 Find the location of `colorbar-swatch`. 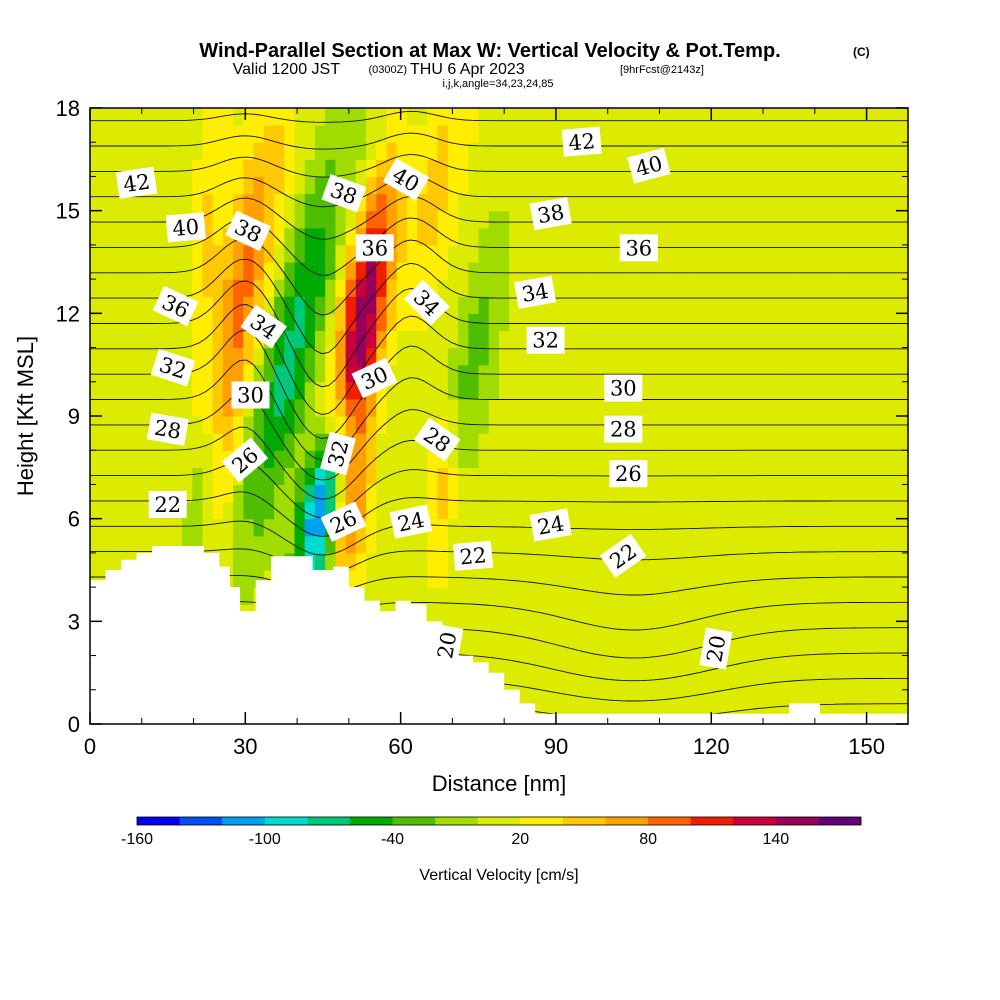

colorbar-swatch is located at coordinates (286, 821).